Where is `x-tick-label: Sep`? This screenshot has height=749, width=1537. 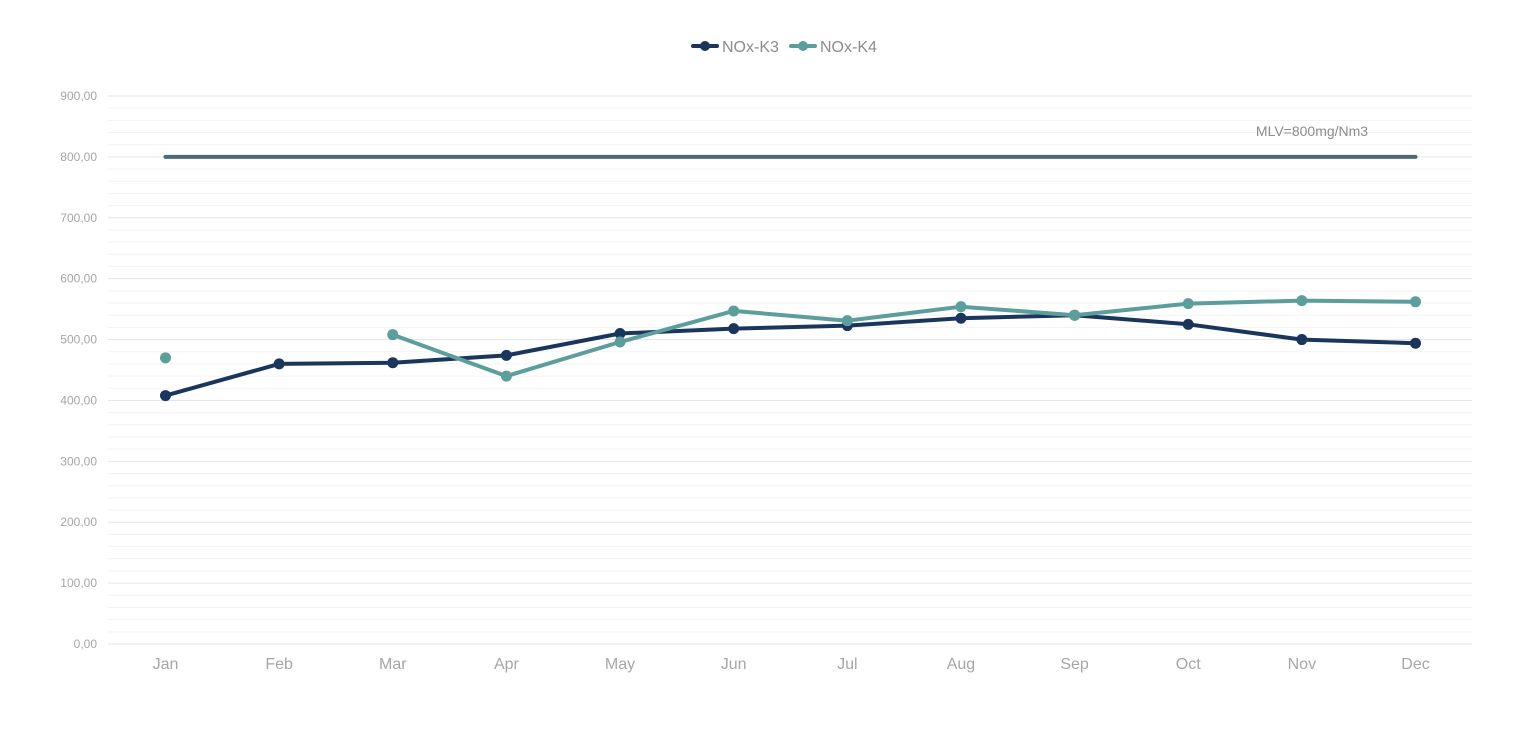
x-tick-label: Sep is located at coordinates (1074, 664).